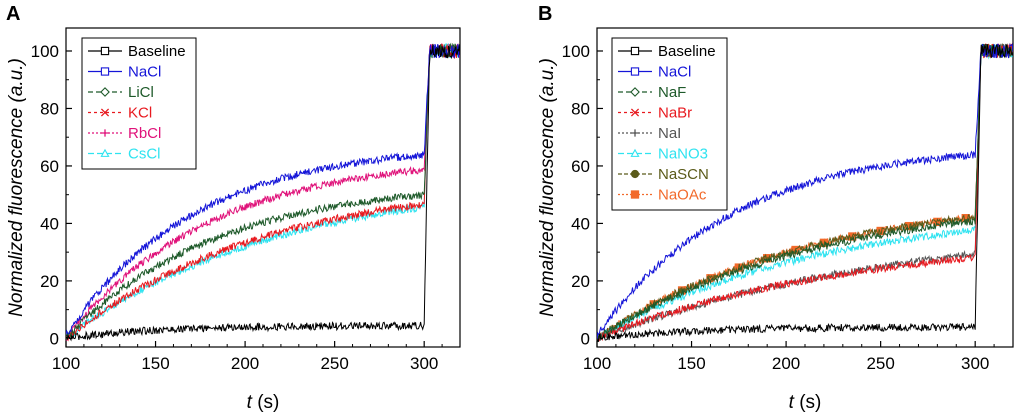 The image size is (1018, 419). I want to click on panel-letter-a: A, so click(13, 14).